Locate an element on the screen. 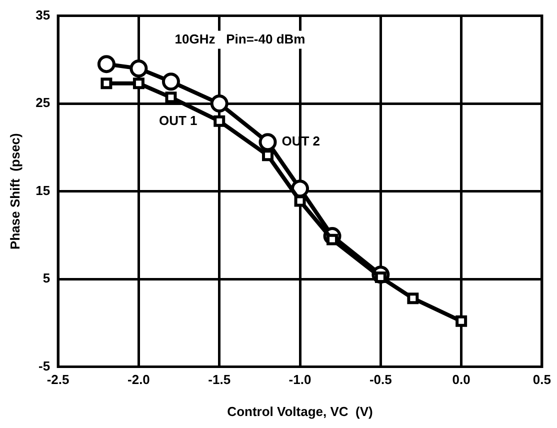 Image resolution: width=557 pixels, height=428 pixels. x-tick-label: -2.0 is located at coordinates (139, 380).